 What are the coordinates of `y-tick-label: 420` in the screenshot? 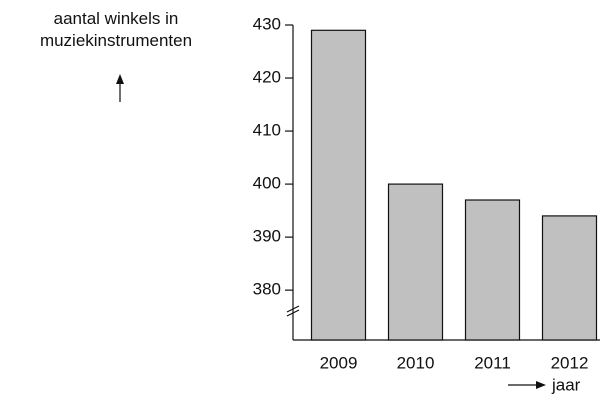 It's located at (267, 77).